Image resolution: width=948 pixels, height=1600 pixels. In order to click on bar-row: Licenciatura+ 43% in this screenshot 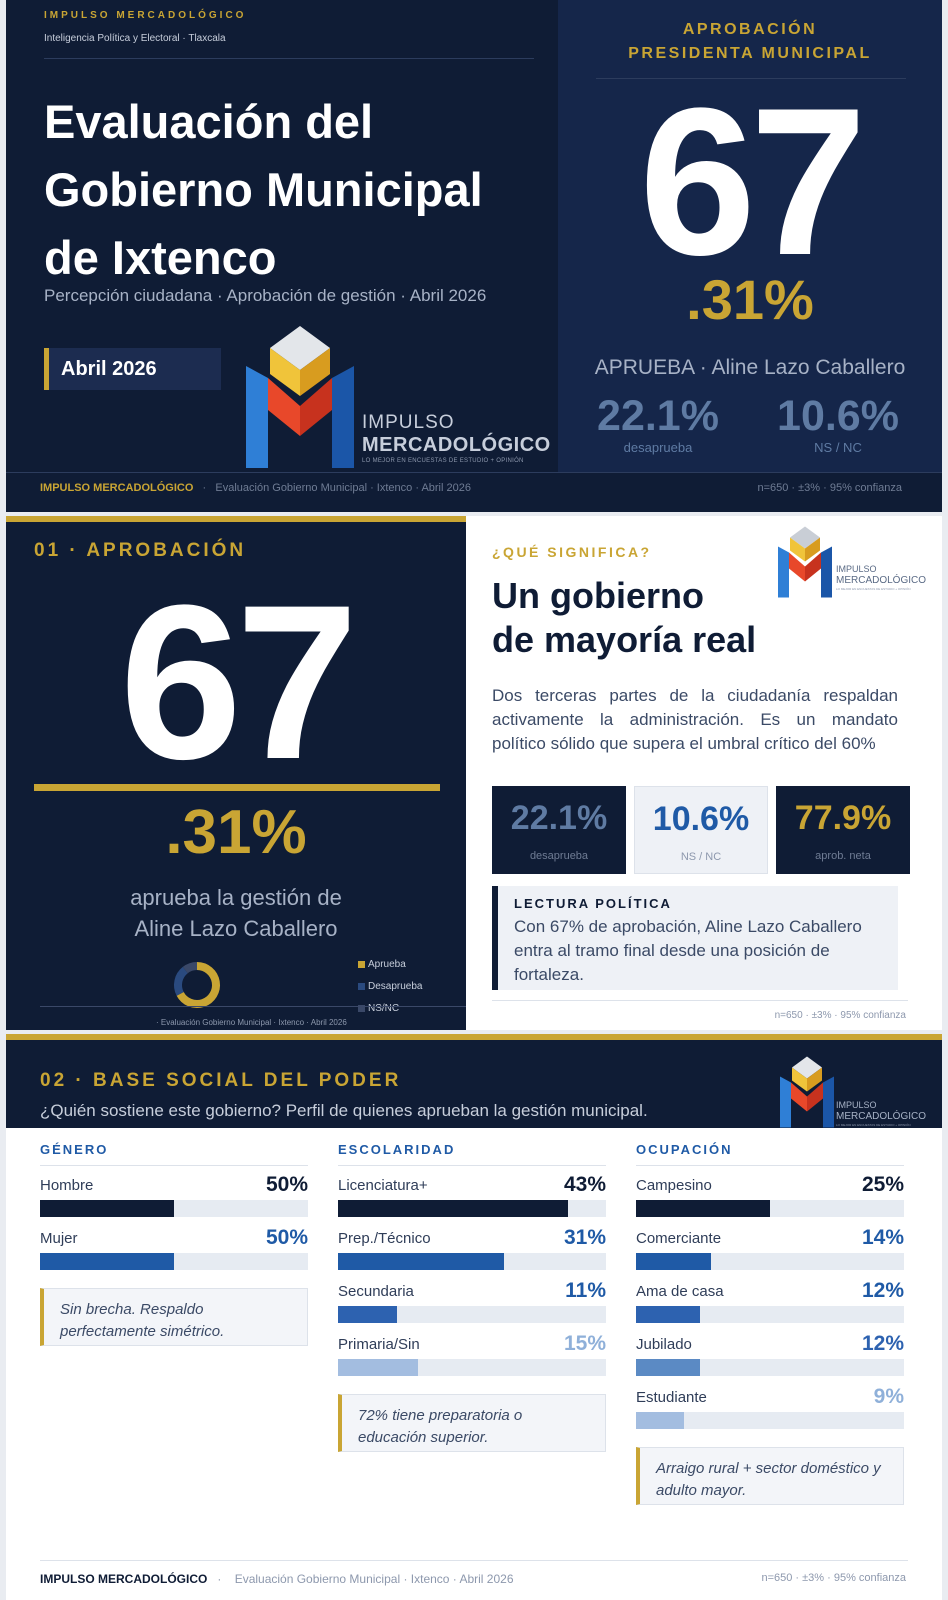, I will do `click(472, 1192)`.